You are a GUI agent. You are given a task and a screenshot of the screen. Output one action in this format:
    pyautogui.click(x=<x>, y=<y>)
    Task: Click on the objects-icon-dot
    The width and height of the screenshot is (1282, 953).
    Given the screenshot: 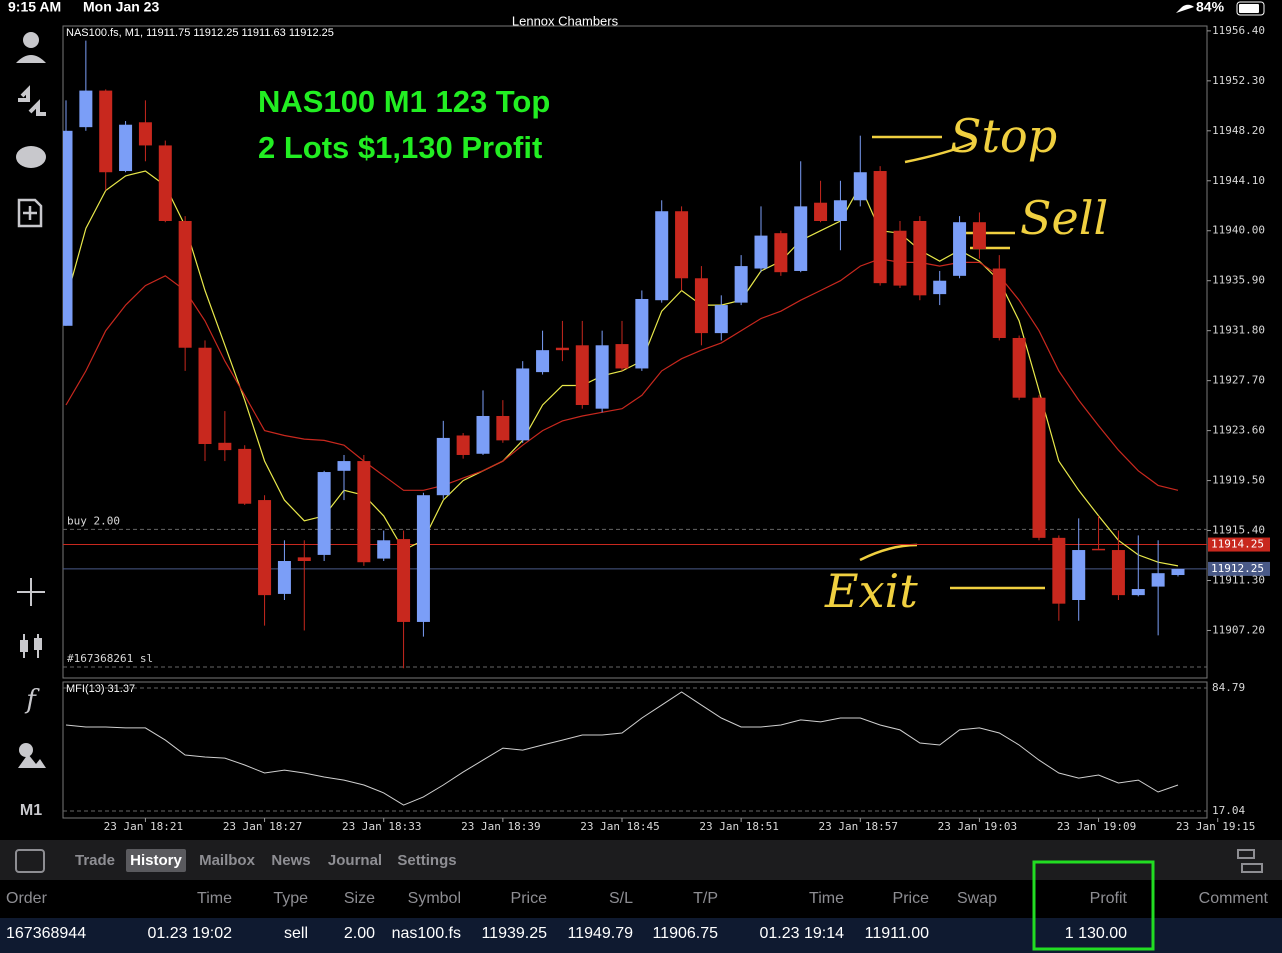 What is the action you would take?
    pyautogui.click(x=26, y=750)
    